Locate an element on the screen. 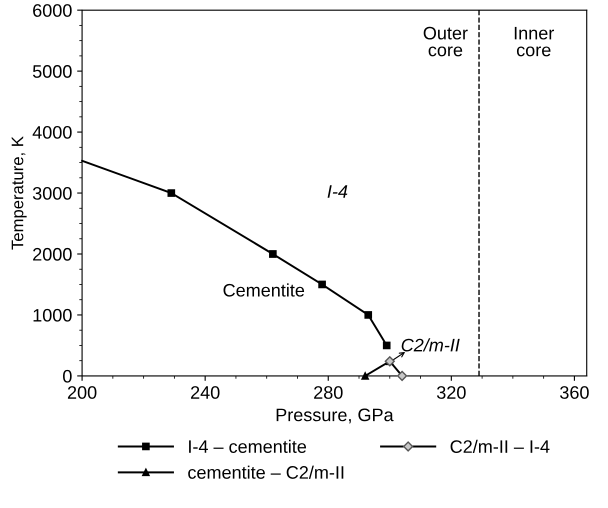 The height and width of the screenshot is (508, 608). x-tick-label: 360 is located at coordinates (574, 392).